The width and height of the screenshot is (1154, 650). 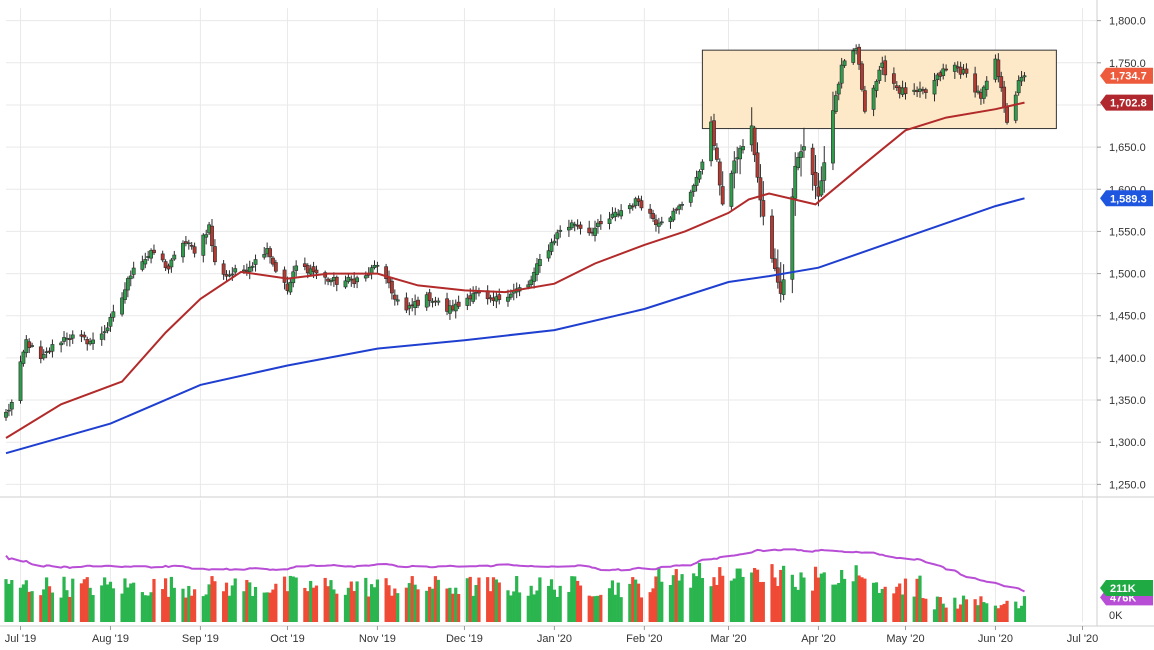 I want to click on price-tick-label: 1,750.0, so click(x=1127, y=64).